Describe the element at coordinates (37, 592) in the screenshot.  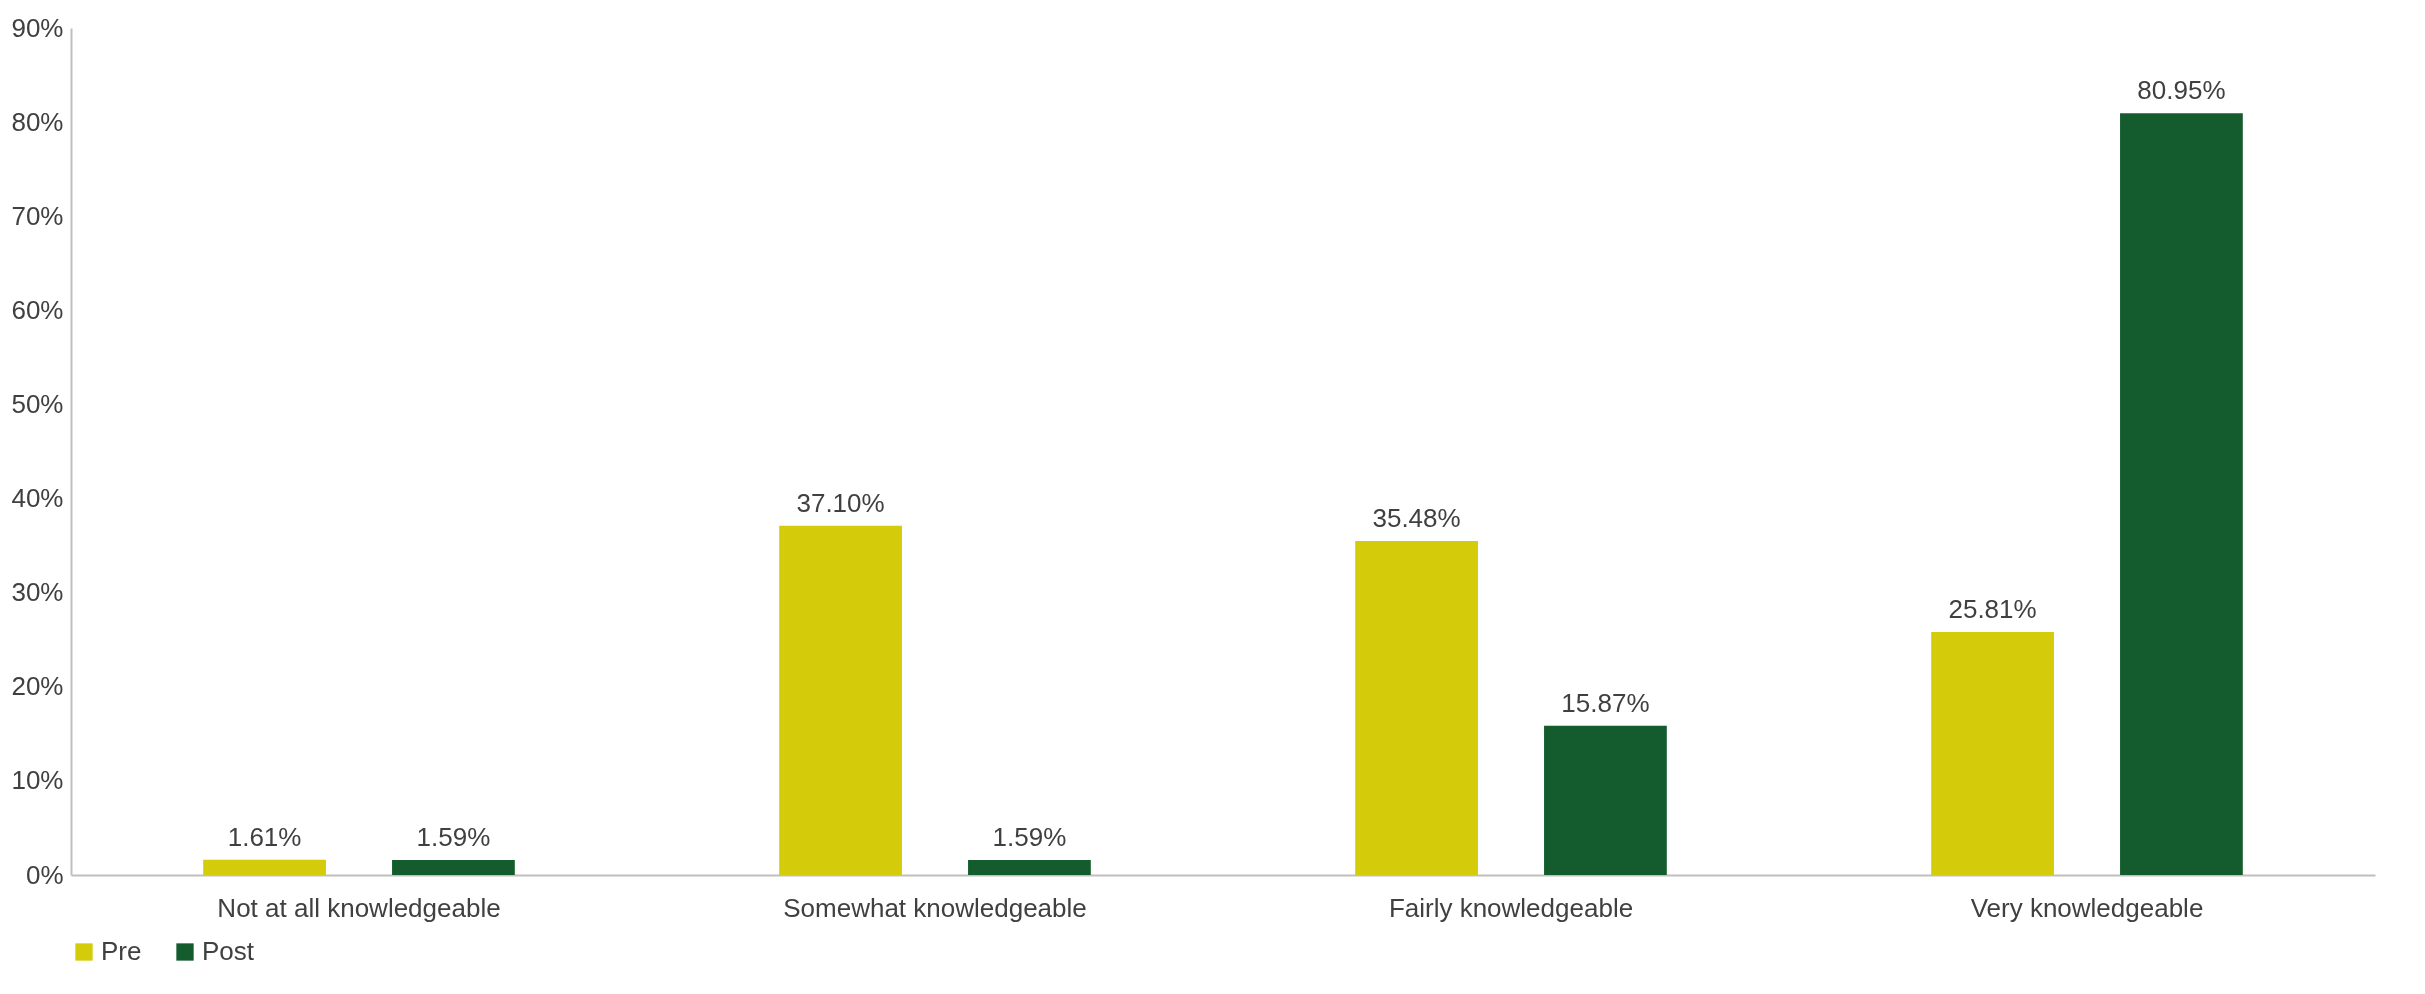
I see `y-tick-label: 30%` at that location.